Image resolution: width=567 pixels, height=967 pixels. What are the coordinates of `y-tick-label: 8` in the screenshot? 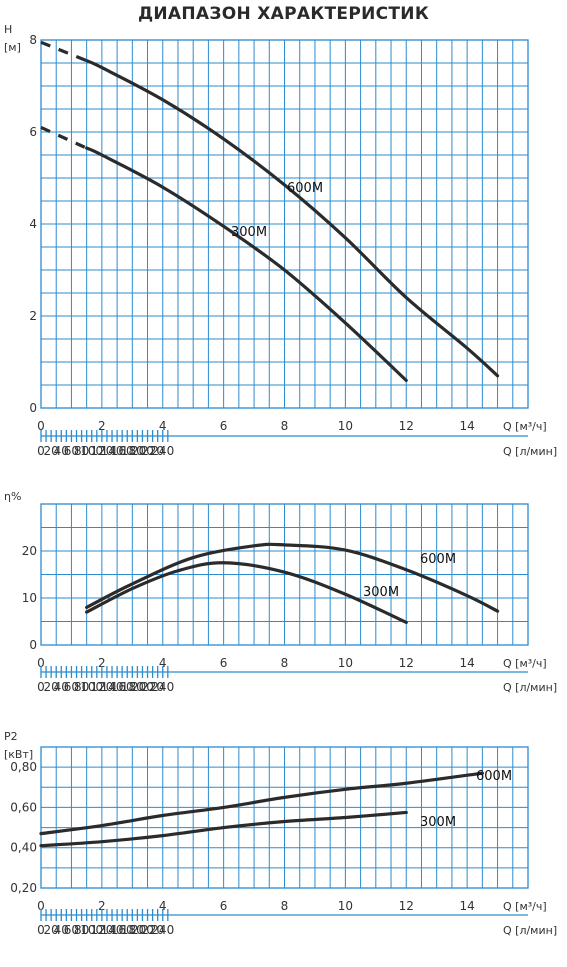 It's located at (33, 40).